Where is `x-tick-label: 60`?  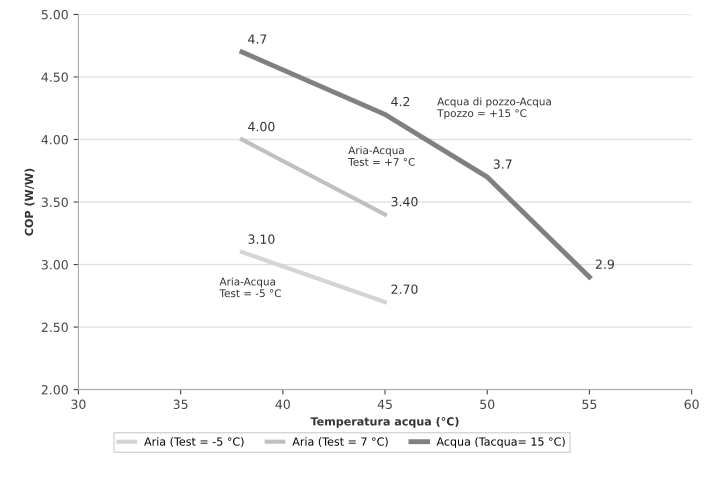
x-tick-label: 60 is located at coordinates (691, 405).